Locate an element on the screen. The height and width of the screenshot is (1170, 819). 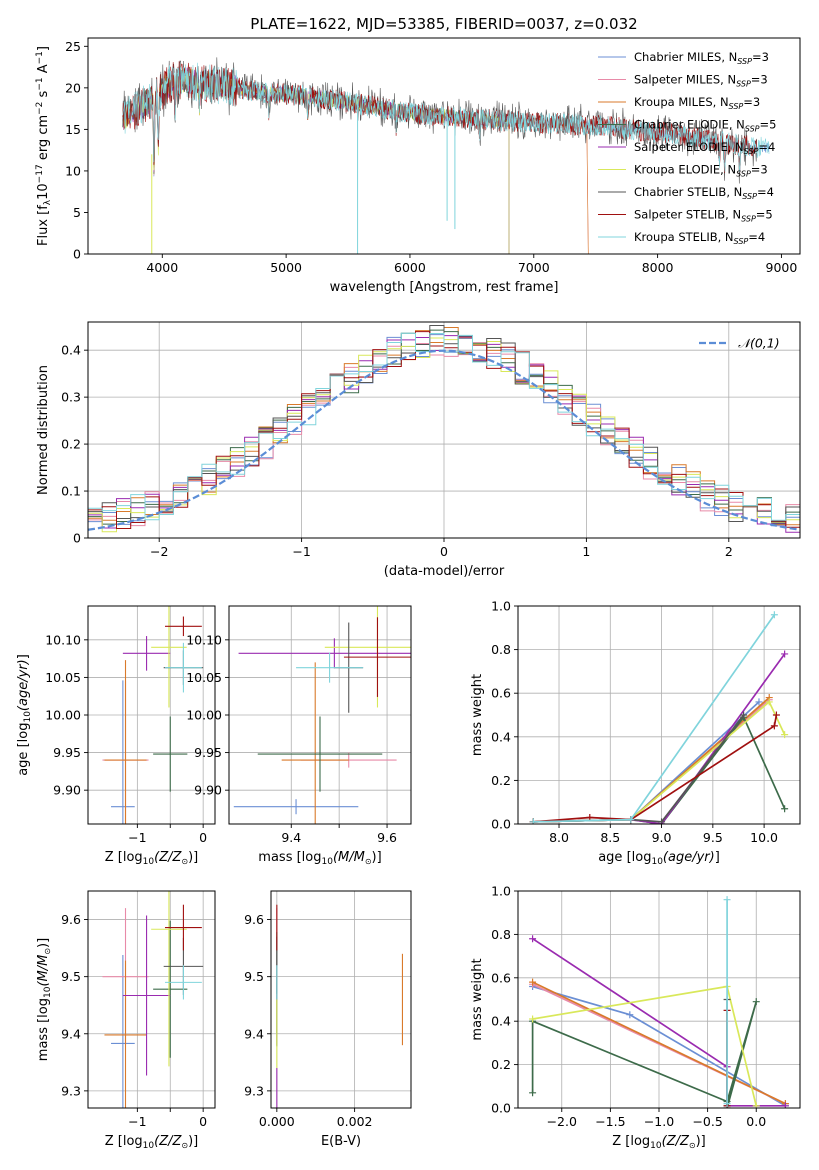
weight_vs_age-xtick-label: 10.0 is located at coordinates (764, 837).